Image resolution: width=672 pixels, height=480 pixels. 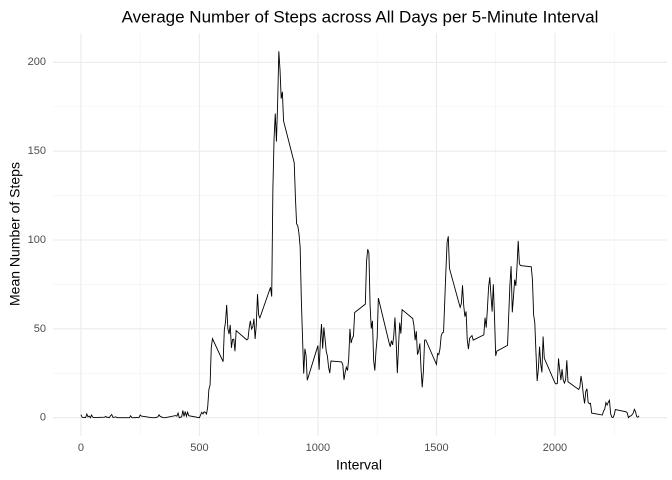 I want to click on x-tick-label: 1000, so click(x=318, y=448).